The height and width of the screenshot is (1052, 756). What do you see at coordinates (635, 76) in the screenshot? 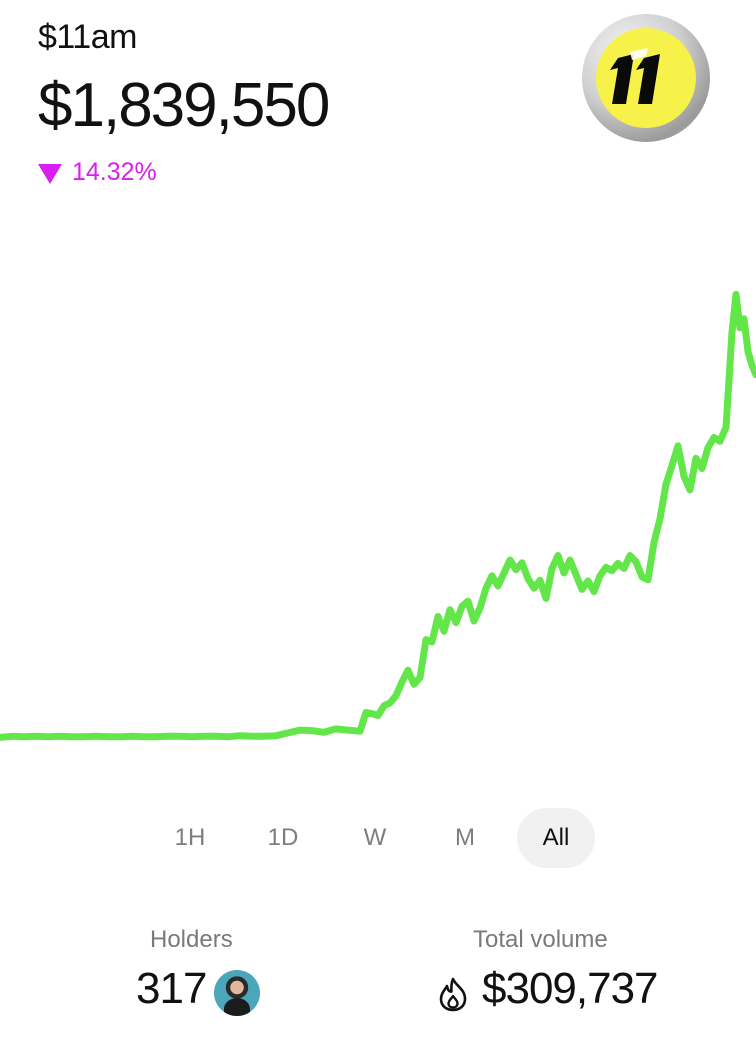
I see `number-11-badge-icon` at bounding box center [635, 76].